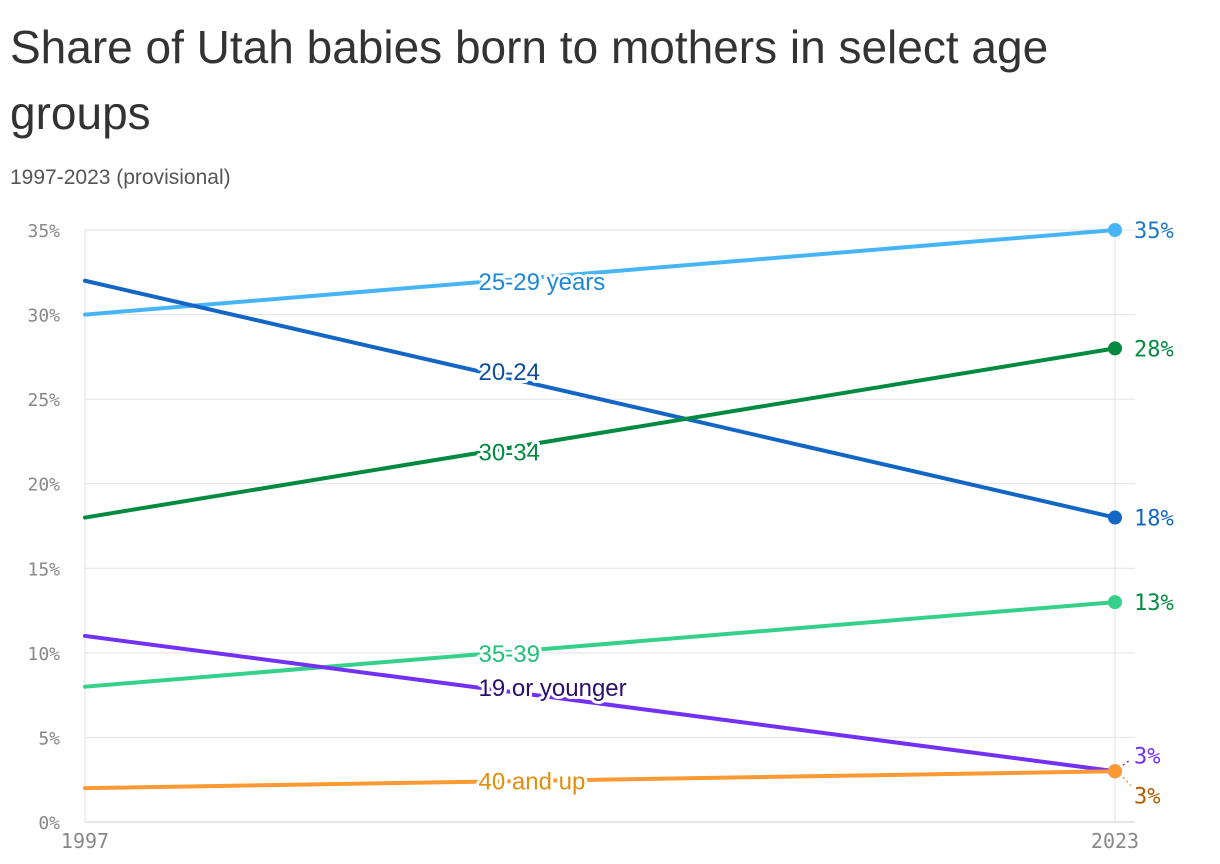 The height and width of the screenshot is (864, 1220). Describe the element at coordinates (43, 400) in the screenshot. I see `y-tick-label: 25%` at that location.